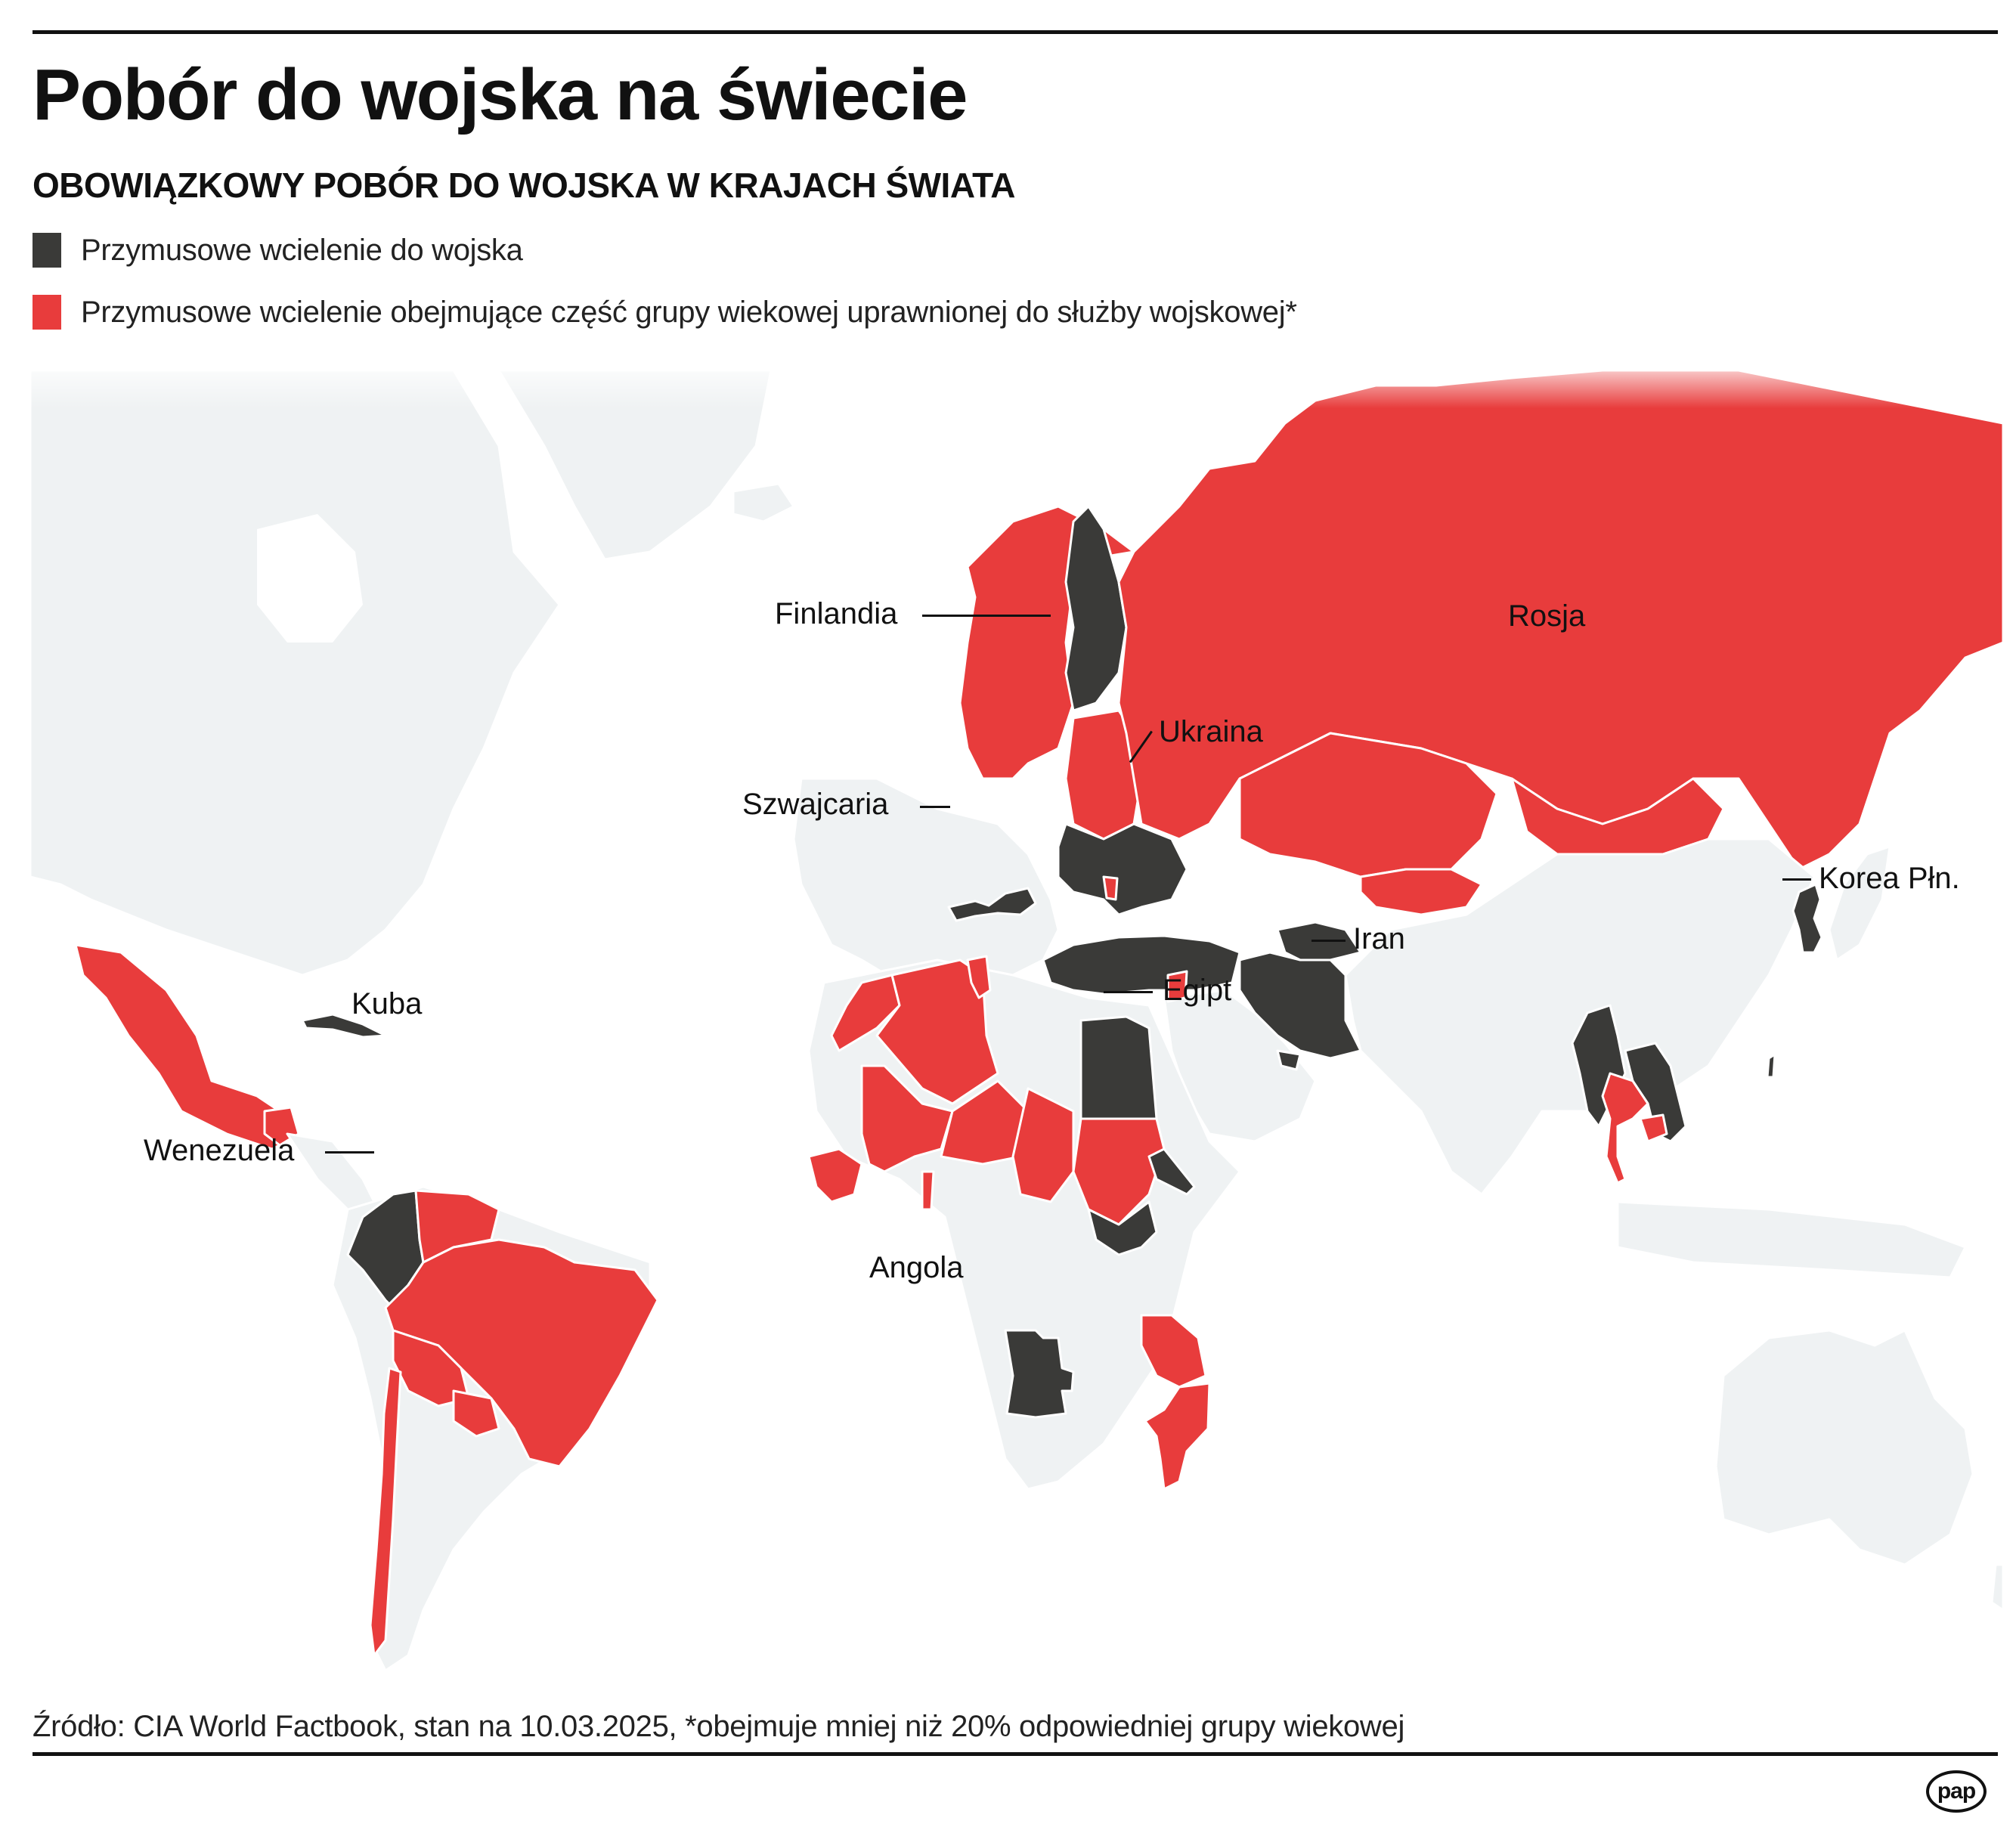  I want to click on sudan, so click(1119, 1171).